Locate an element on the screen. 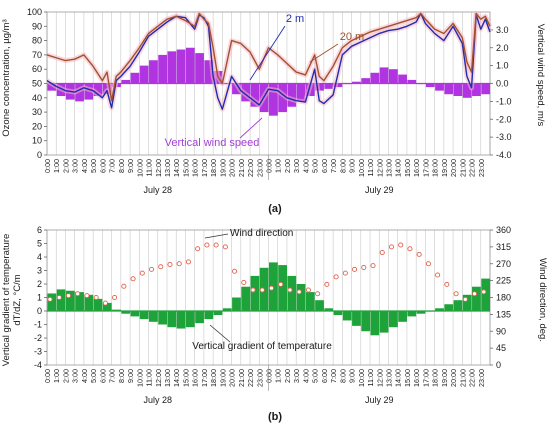 Image resolution: width=550 pixels, height=432 pixels. x-tick-label: 13:00 is located at coordinates (388, 378).